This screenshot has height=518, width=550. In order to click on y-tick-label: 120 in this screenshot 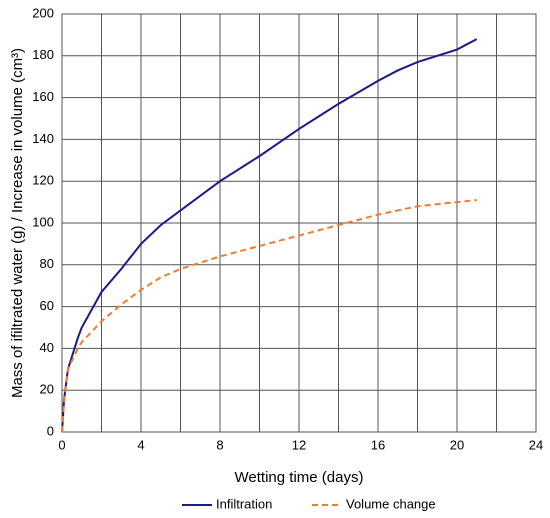, I will do `click(43, 180)`.